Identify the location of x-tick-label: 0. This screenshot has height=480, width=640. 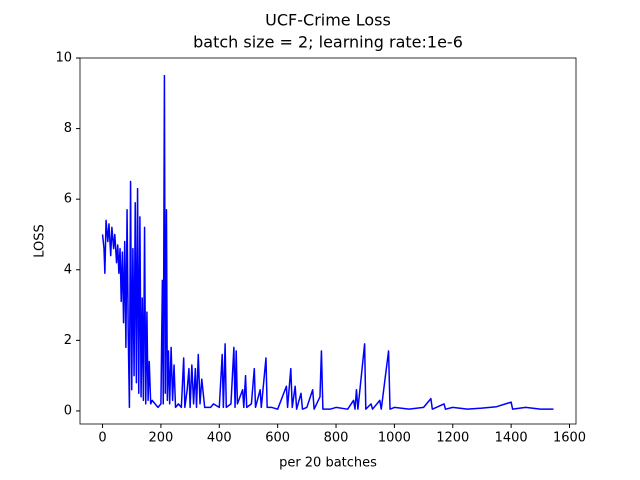
(102, 438).